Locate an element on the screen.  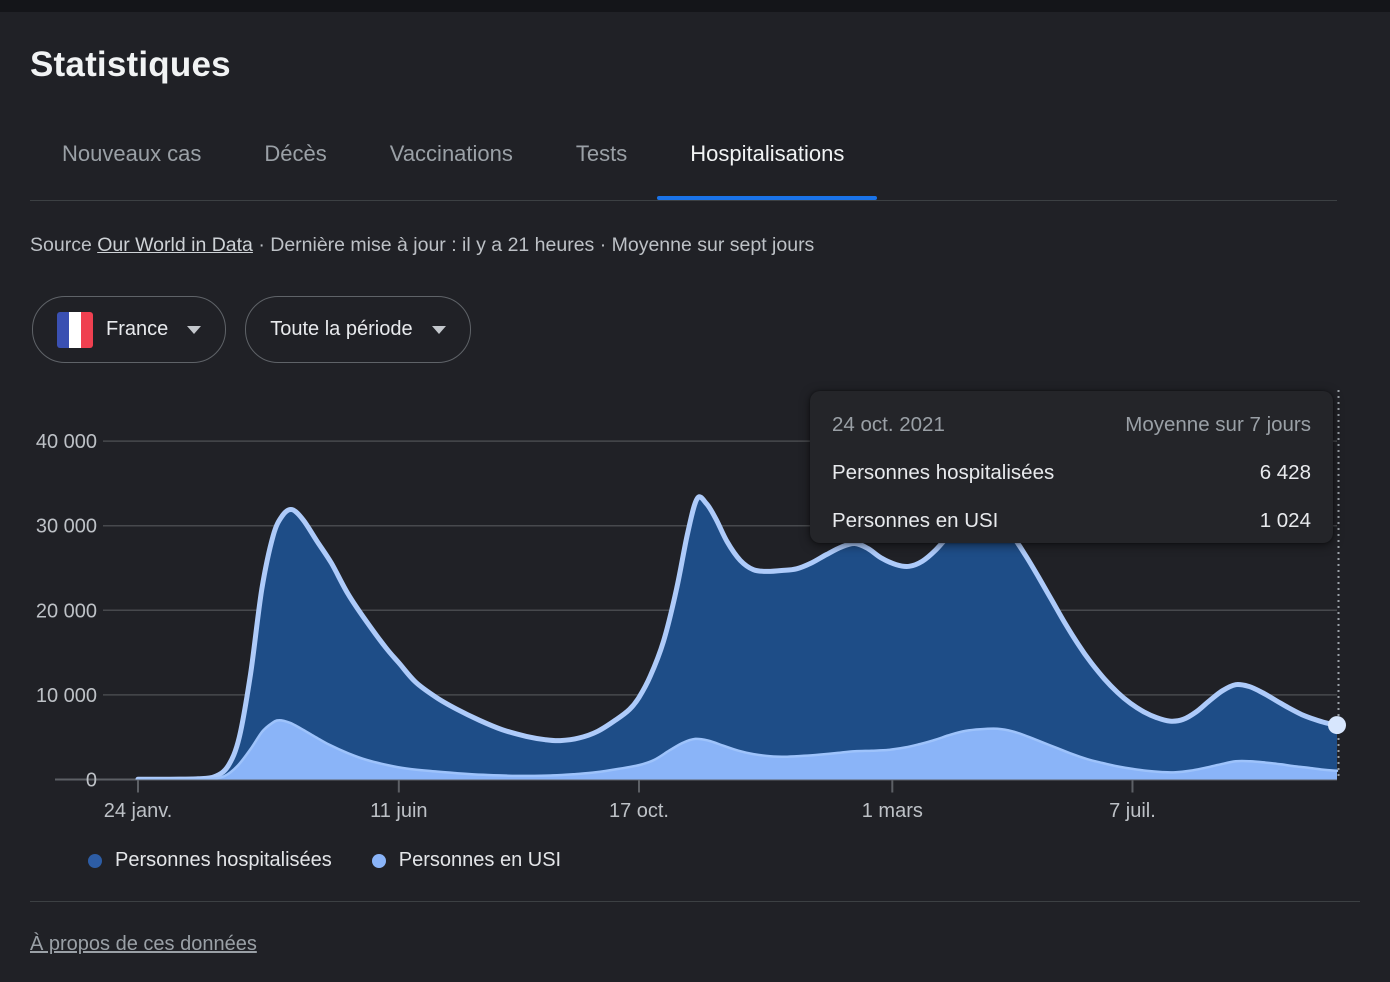
tab-deces: Décès is located at coordinates (295, 153).